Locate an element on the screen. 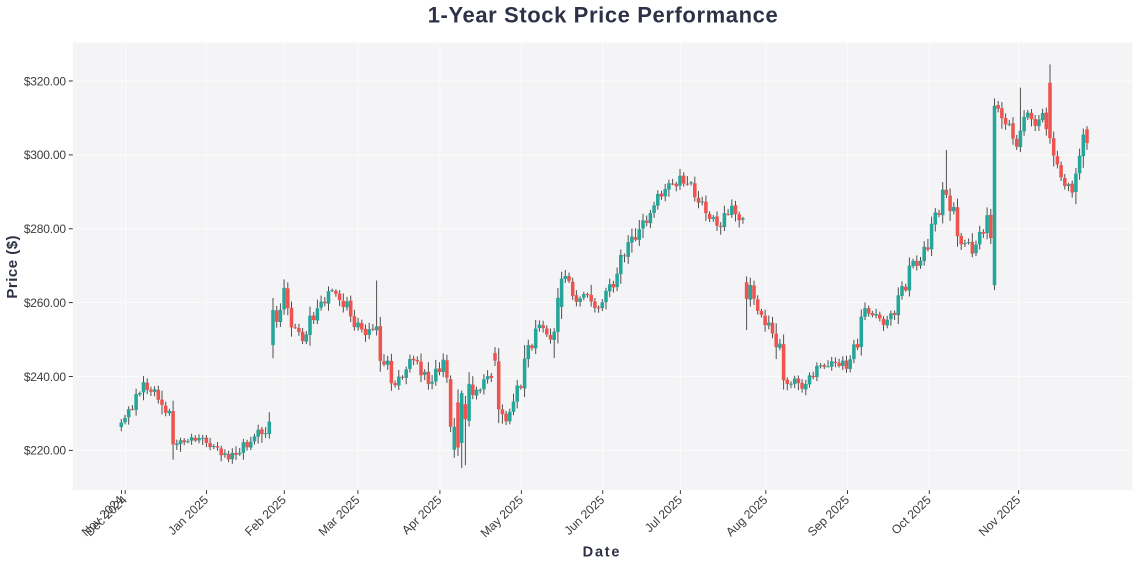 Image resolution: width=1140 pixels, height=571 pixels. svg-text: $280.00 is located at coordinates (45, 229).